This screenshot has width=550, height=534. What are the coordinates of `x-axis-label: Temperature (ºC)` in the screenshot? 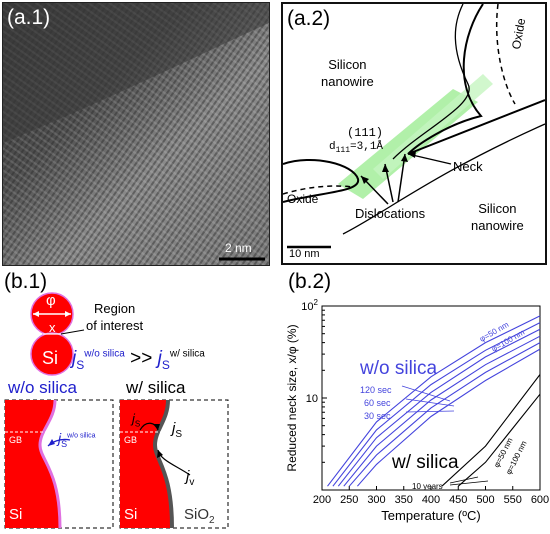 It's located at (430, 515).